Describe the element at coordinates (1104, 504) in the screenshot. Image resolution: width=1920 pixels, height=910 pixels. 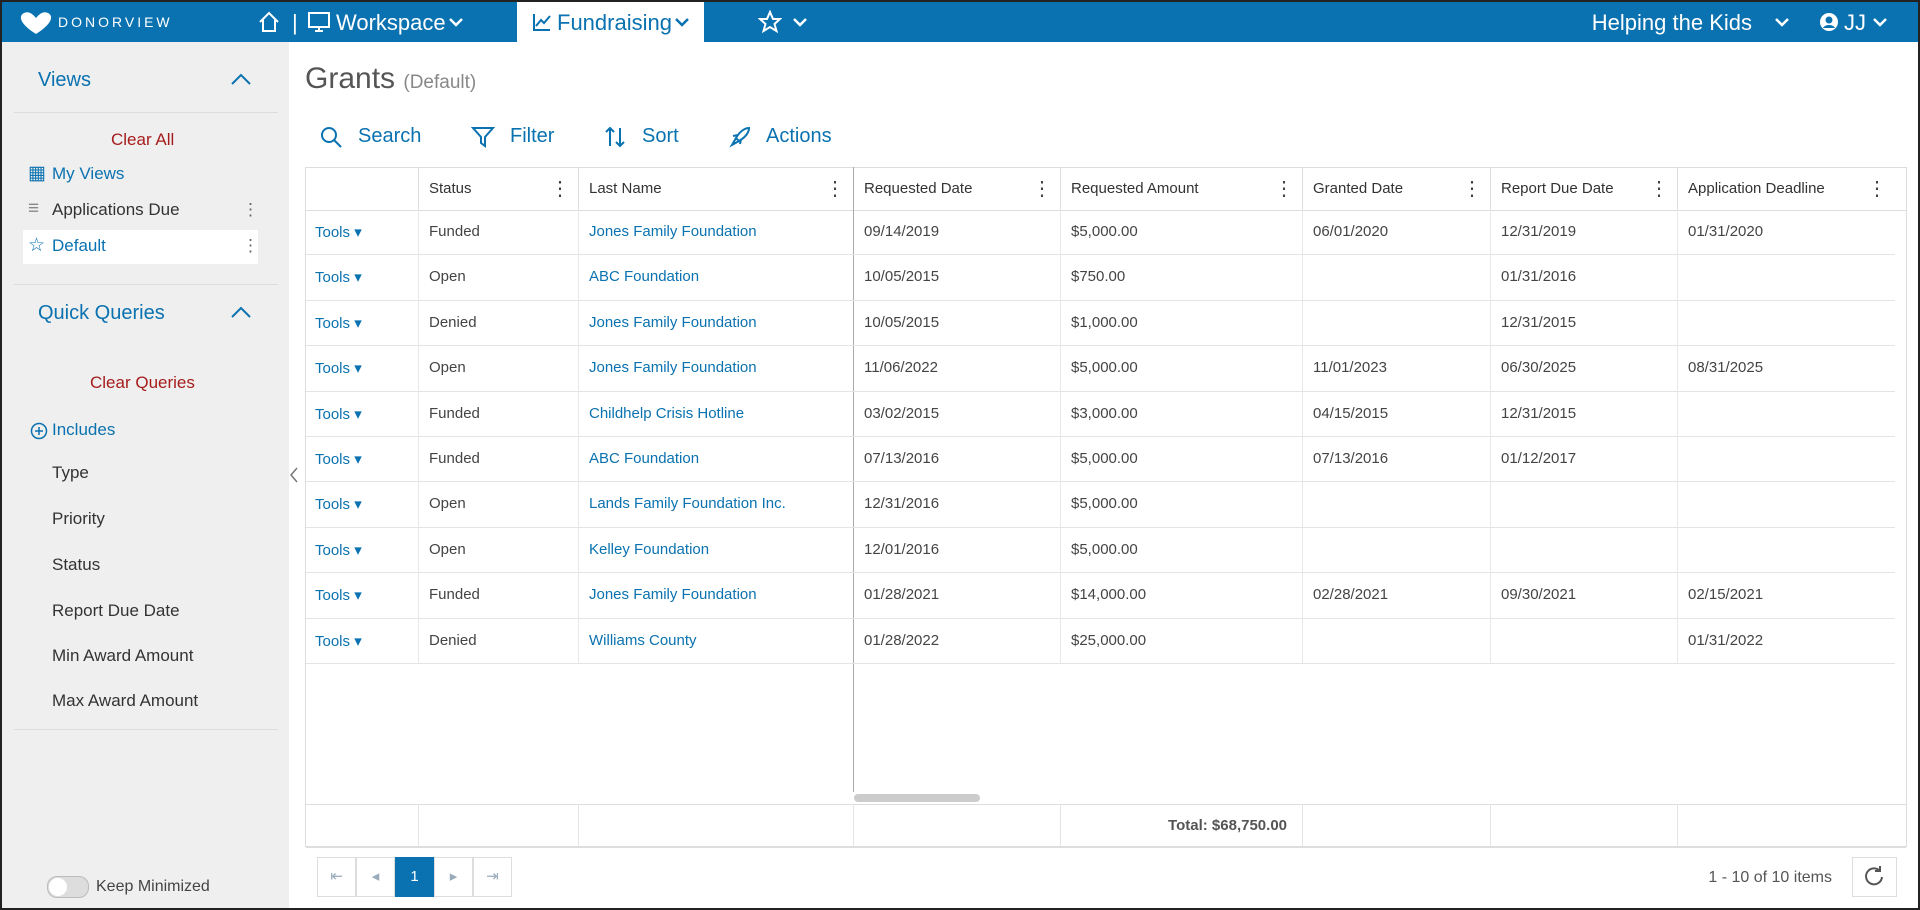
I see `cell: $5,000.00` at that location.